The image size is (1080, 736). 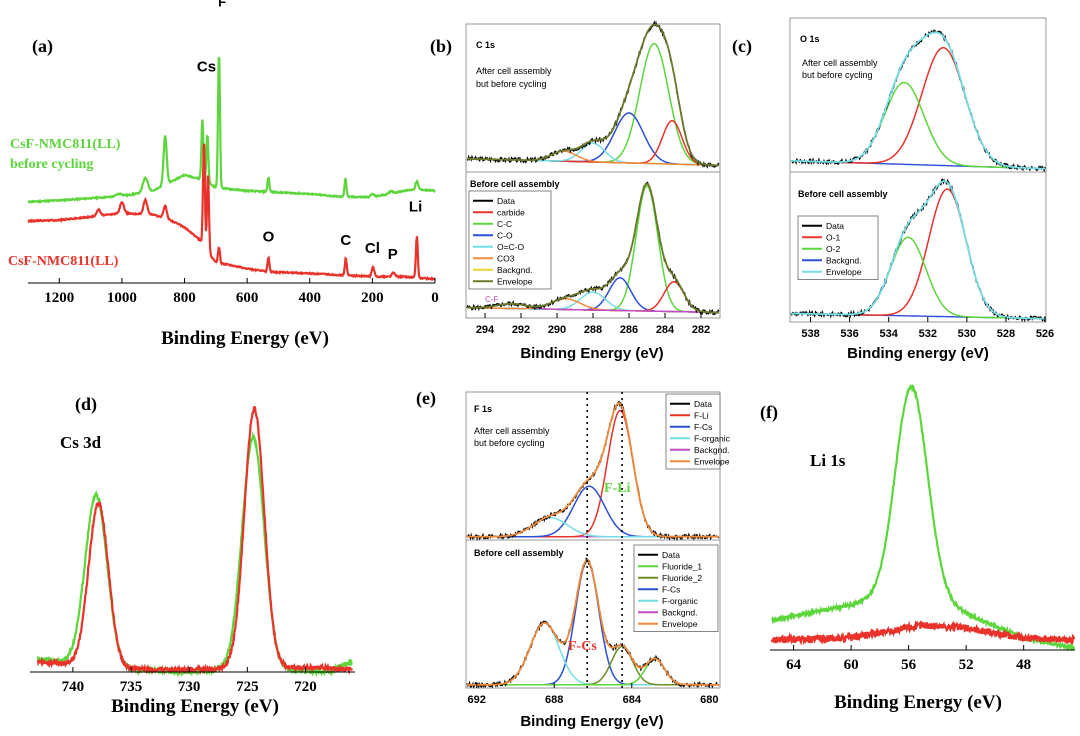 What do you see at coordinates (485, 45) in the screenshot?
I see `panel-b-top-title: C 1s` at bounding box center [485, 45].